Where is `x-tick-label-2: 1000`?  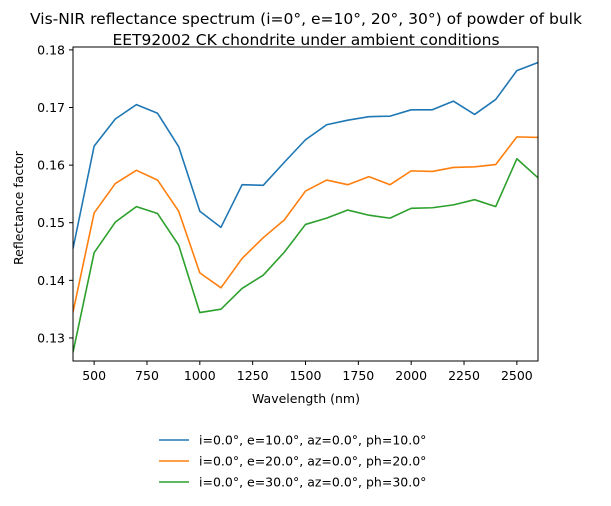
x-tick-label-2: 1000 is located at coordinates (200, 375).